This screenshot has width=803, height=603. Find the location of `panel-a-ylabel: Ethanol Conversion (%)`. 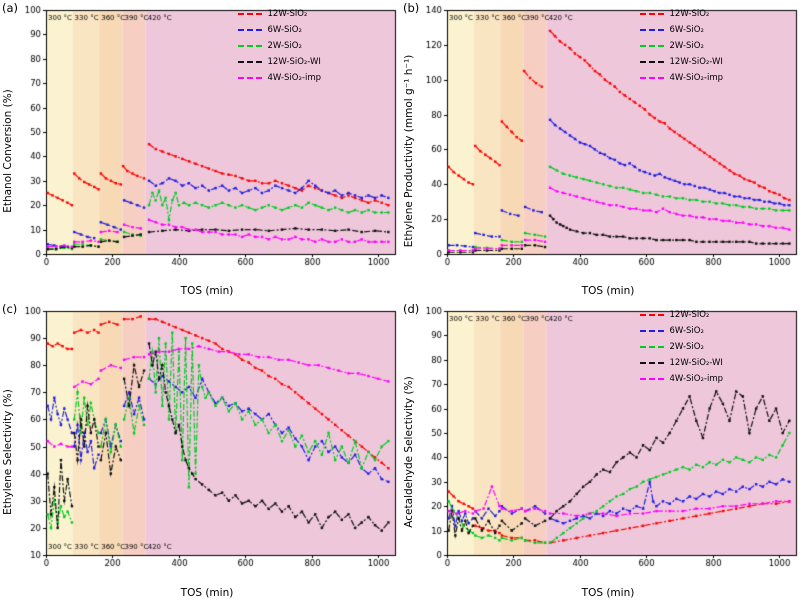

panel-a-ylabel: Ethanol Conversion (%) is located at coordinates (8, 150).